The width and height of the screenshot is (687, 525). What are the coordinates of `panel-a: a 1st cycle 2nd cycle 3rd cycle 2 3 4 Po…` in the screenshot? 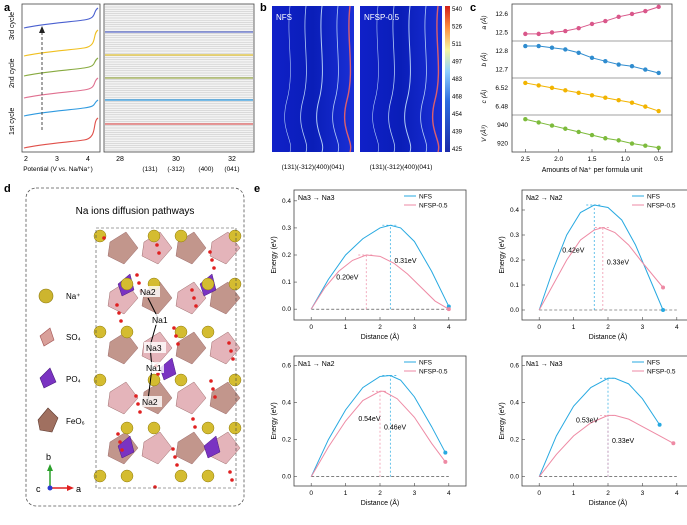 It's located at (129, 87).